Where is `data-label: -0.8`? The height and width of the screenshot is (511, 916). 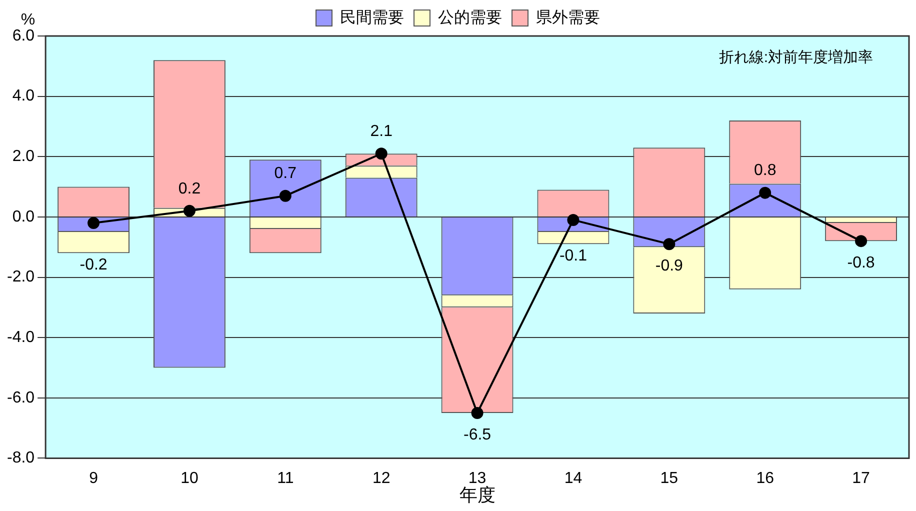 data-label: -0.8 is located at coordinates (861, 263).